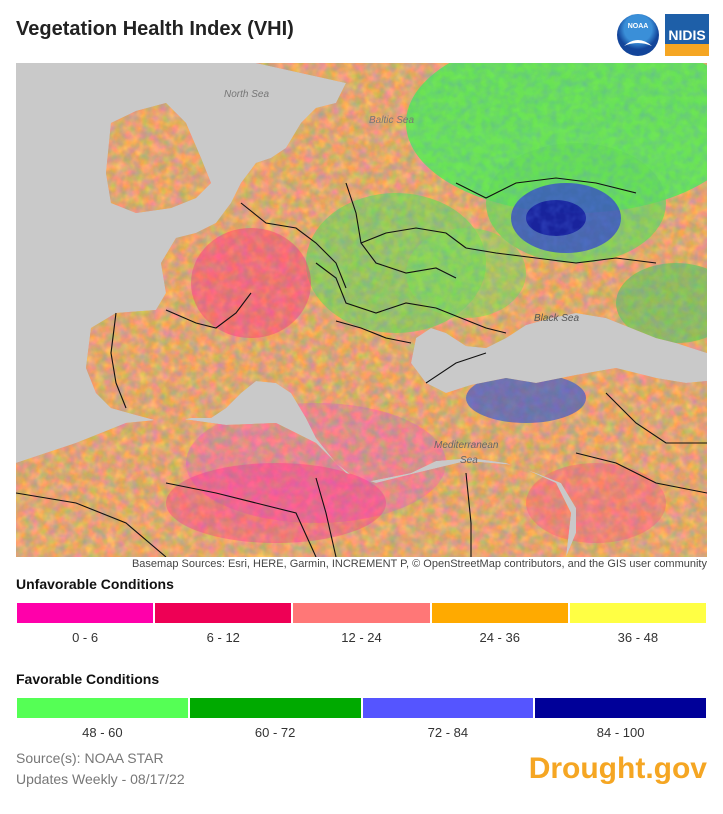 The width and height of the screenshot is (723, 814). I want to click on legend-label-60-72: 60 - 72, so click(275, 732).